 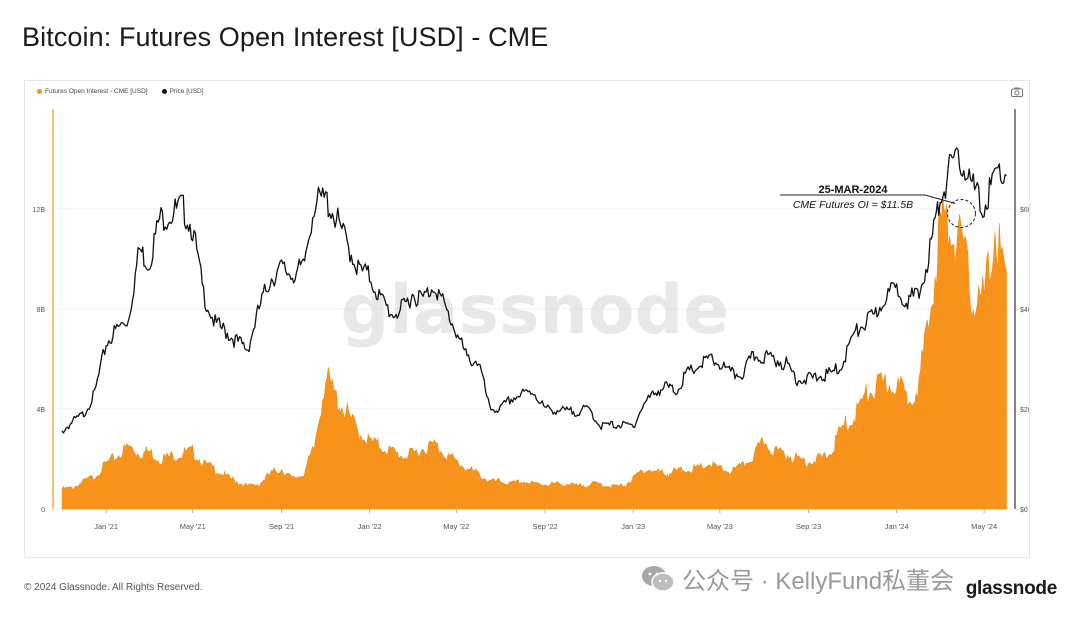 What do you see at coordinates (43, 510) in the screenshot?
I see `y-left-tick-label: 0` at bounding box center [43, 510].